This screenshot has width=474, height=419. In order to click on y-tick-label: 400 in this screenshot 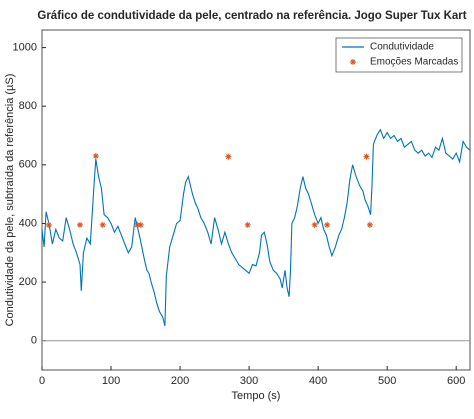, I will do `click(28, 223)`.